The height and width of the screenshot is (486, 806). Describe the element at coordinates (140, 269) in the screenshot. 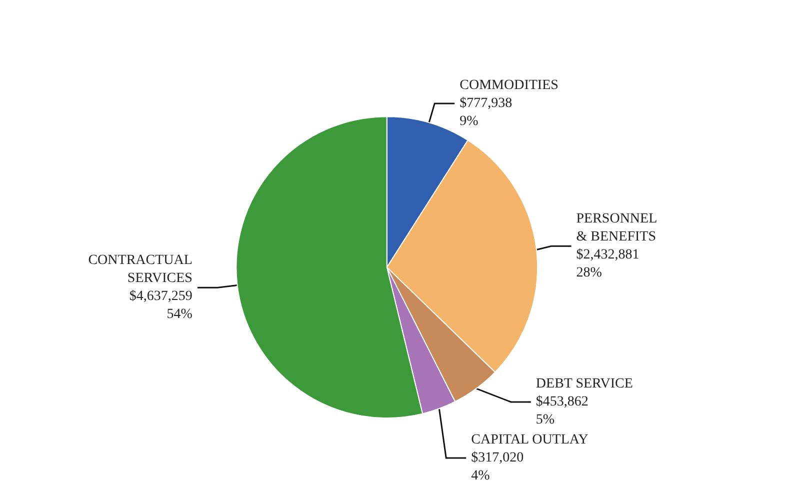

I see `slice-label: CONTRACTUAL SERVICES` at that location.